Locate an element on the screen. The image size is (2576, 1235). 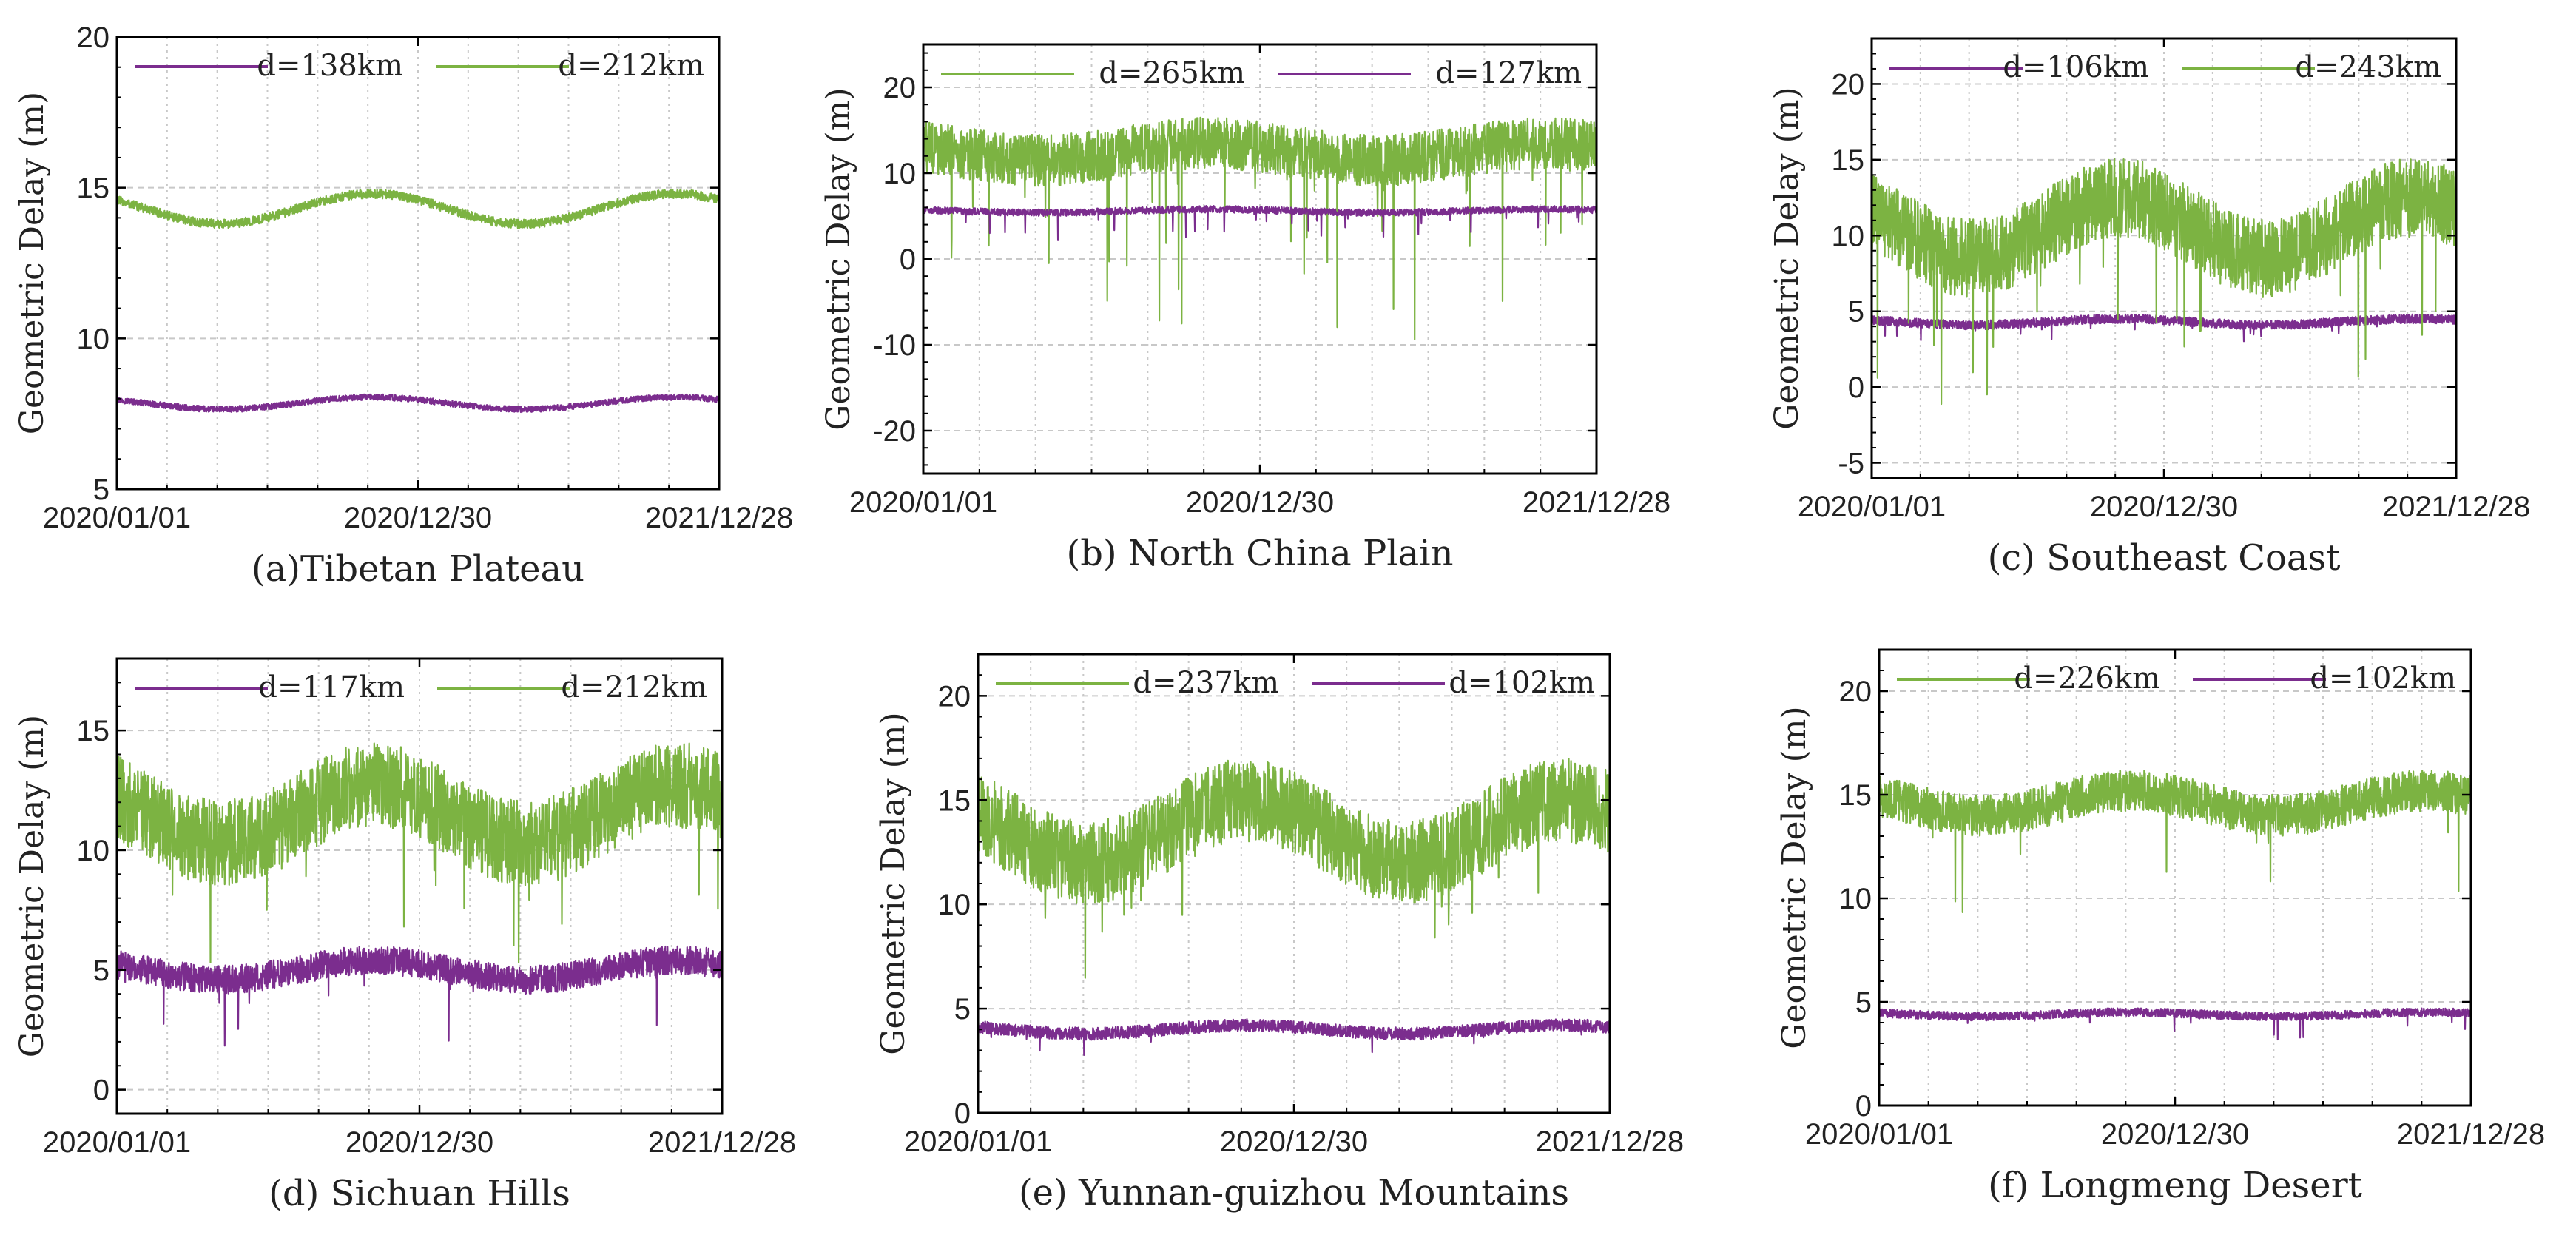
series-line-d=138km is located at coordinates (418, 403).